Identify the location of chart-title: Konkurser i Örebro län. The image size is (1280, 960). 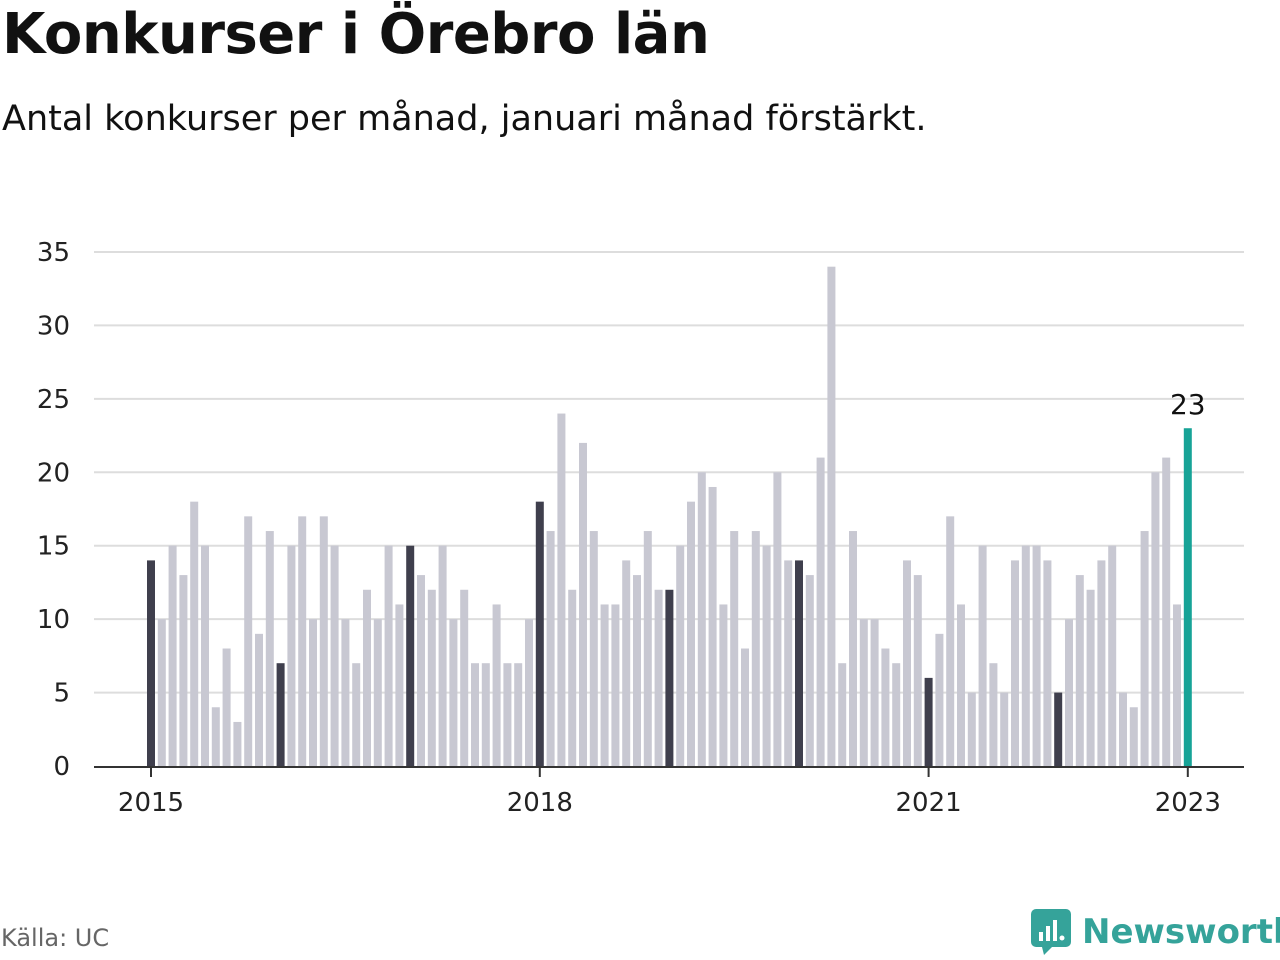
(356, 34).